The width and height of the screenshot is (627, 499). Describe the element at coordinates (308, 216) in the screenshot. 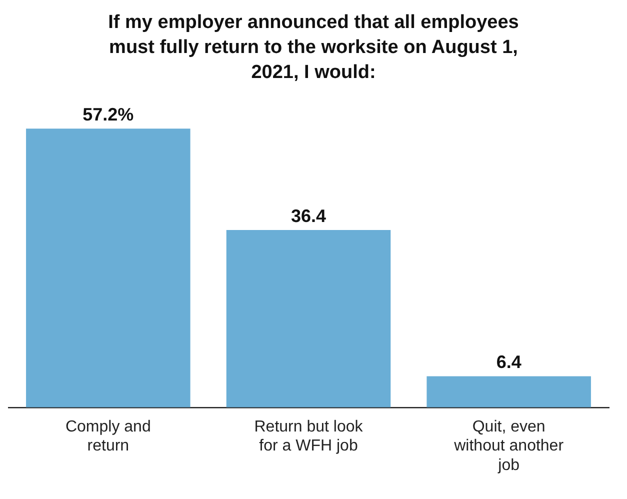

I see `data-label: 36.4` at that location.